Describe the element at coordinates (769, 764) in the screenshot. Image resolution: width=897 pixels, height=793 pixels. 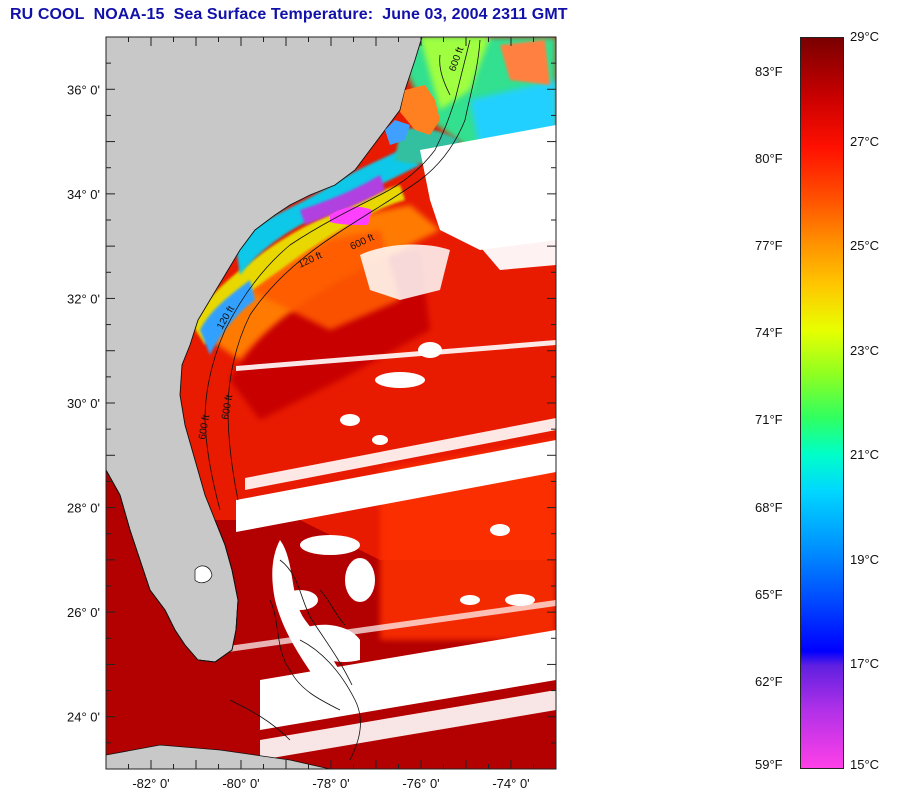
I see `colorbar-fahrenheit-label: 59°F` at that location.